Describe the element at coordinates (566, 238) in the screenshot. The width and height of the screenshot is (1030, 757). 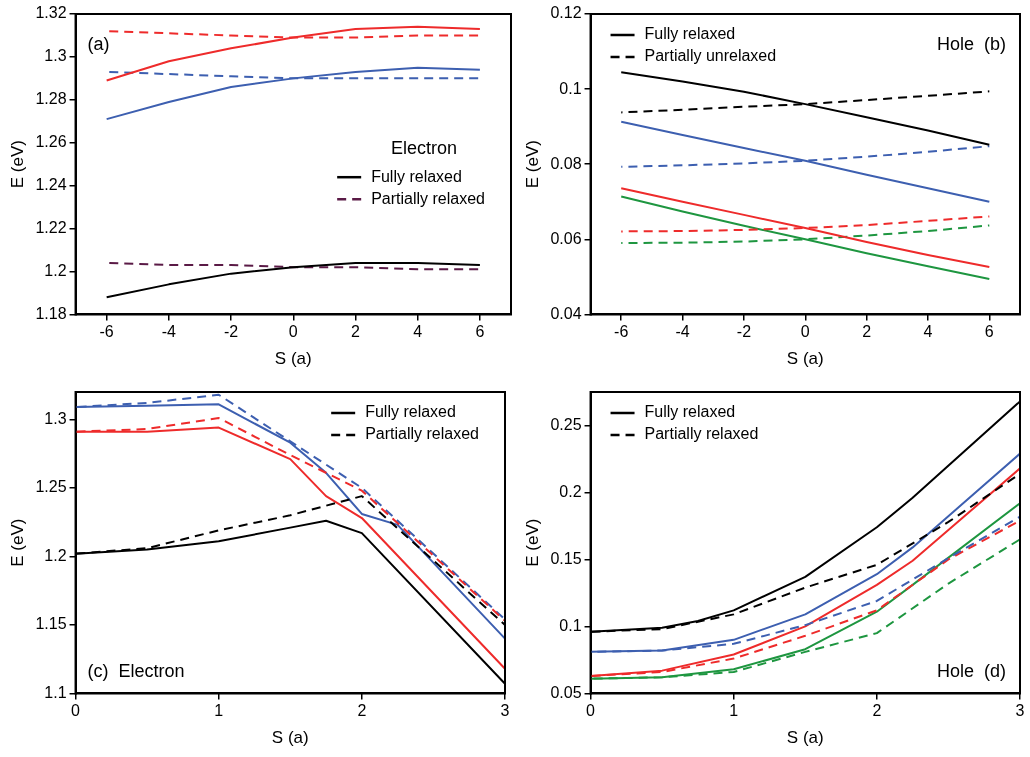
I see `y-tick-label: 0.06` at that location.